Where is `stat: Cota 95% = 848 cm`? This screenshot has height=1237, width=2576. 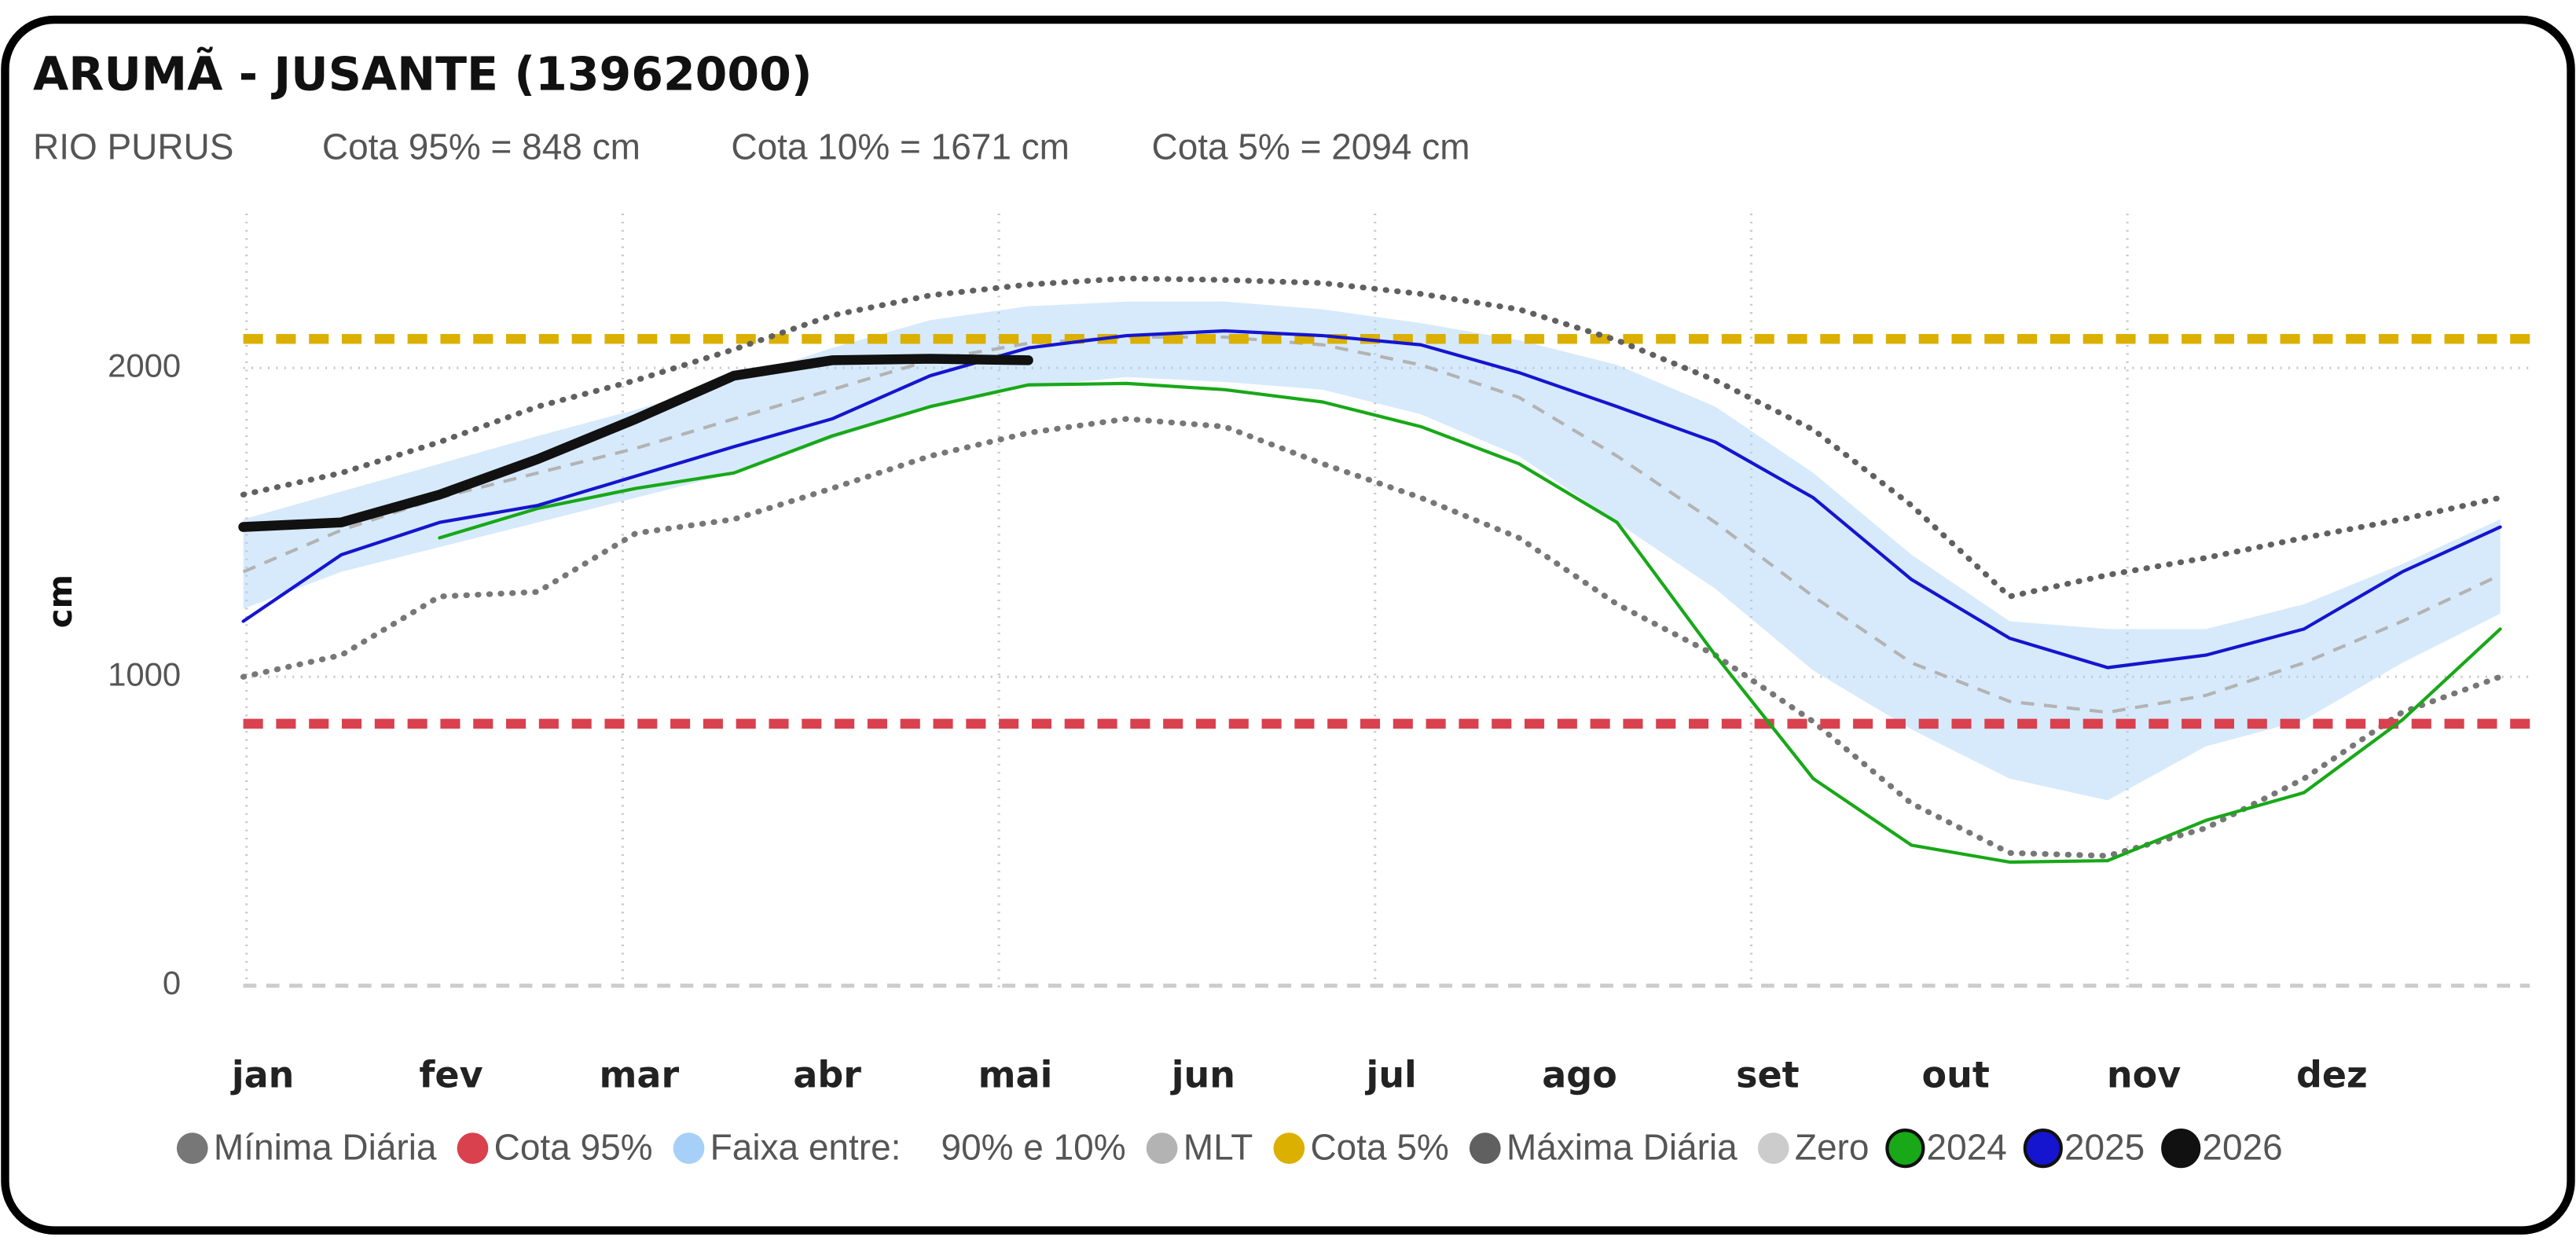 stat: Cota 95% = 848 cm is located at coordinates (481, 147).